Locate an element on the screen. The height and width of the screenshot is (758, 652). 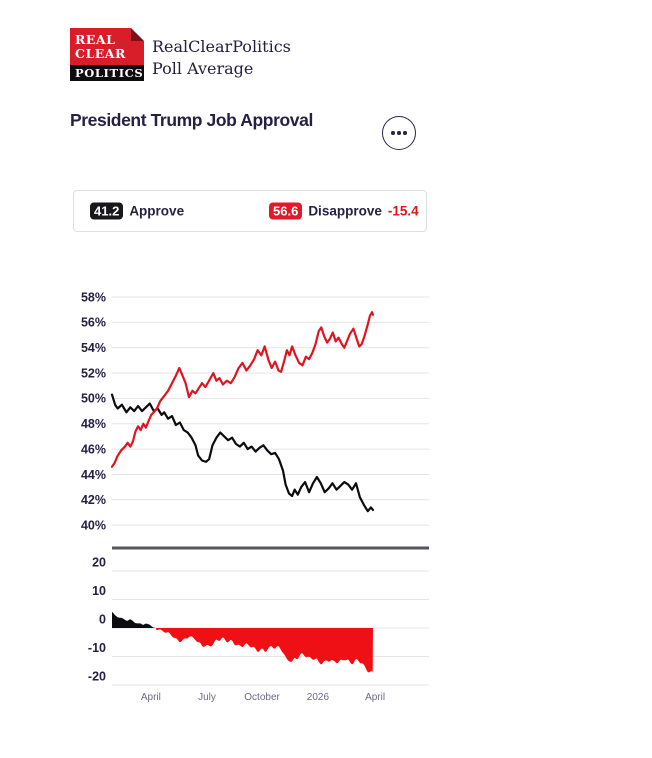
legend-card: 41.2 Approve 56.6 Disapprove -15.4 is located at coordinates (250, 211).